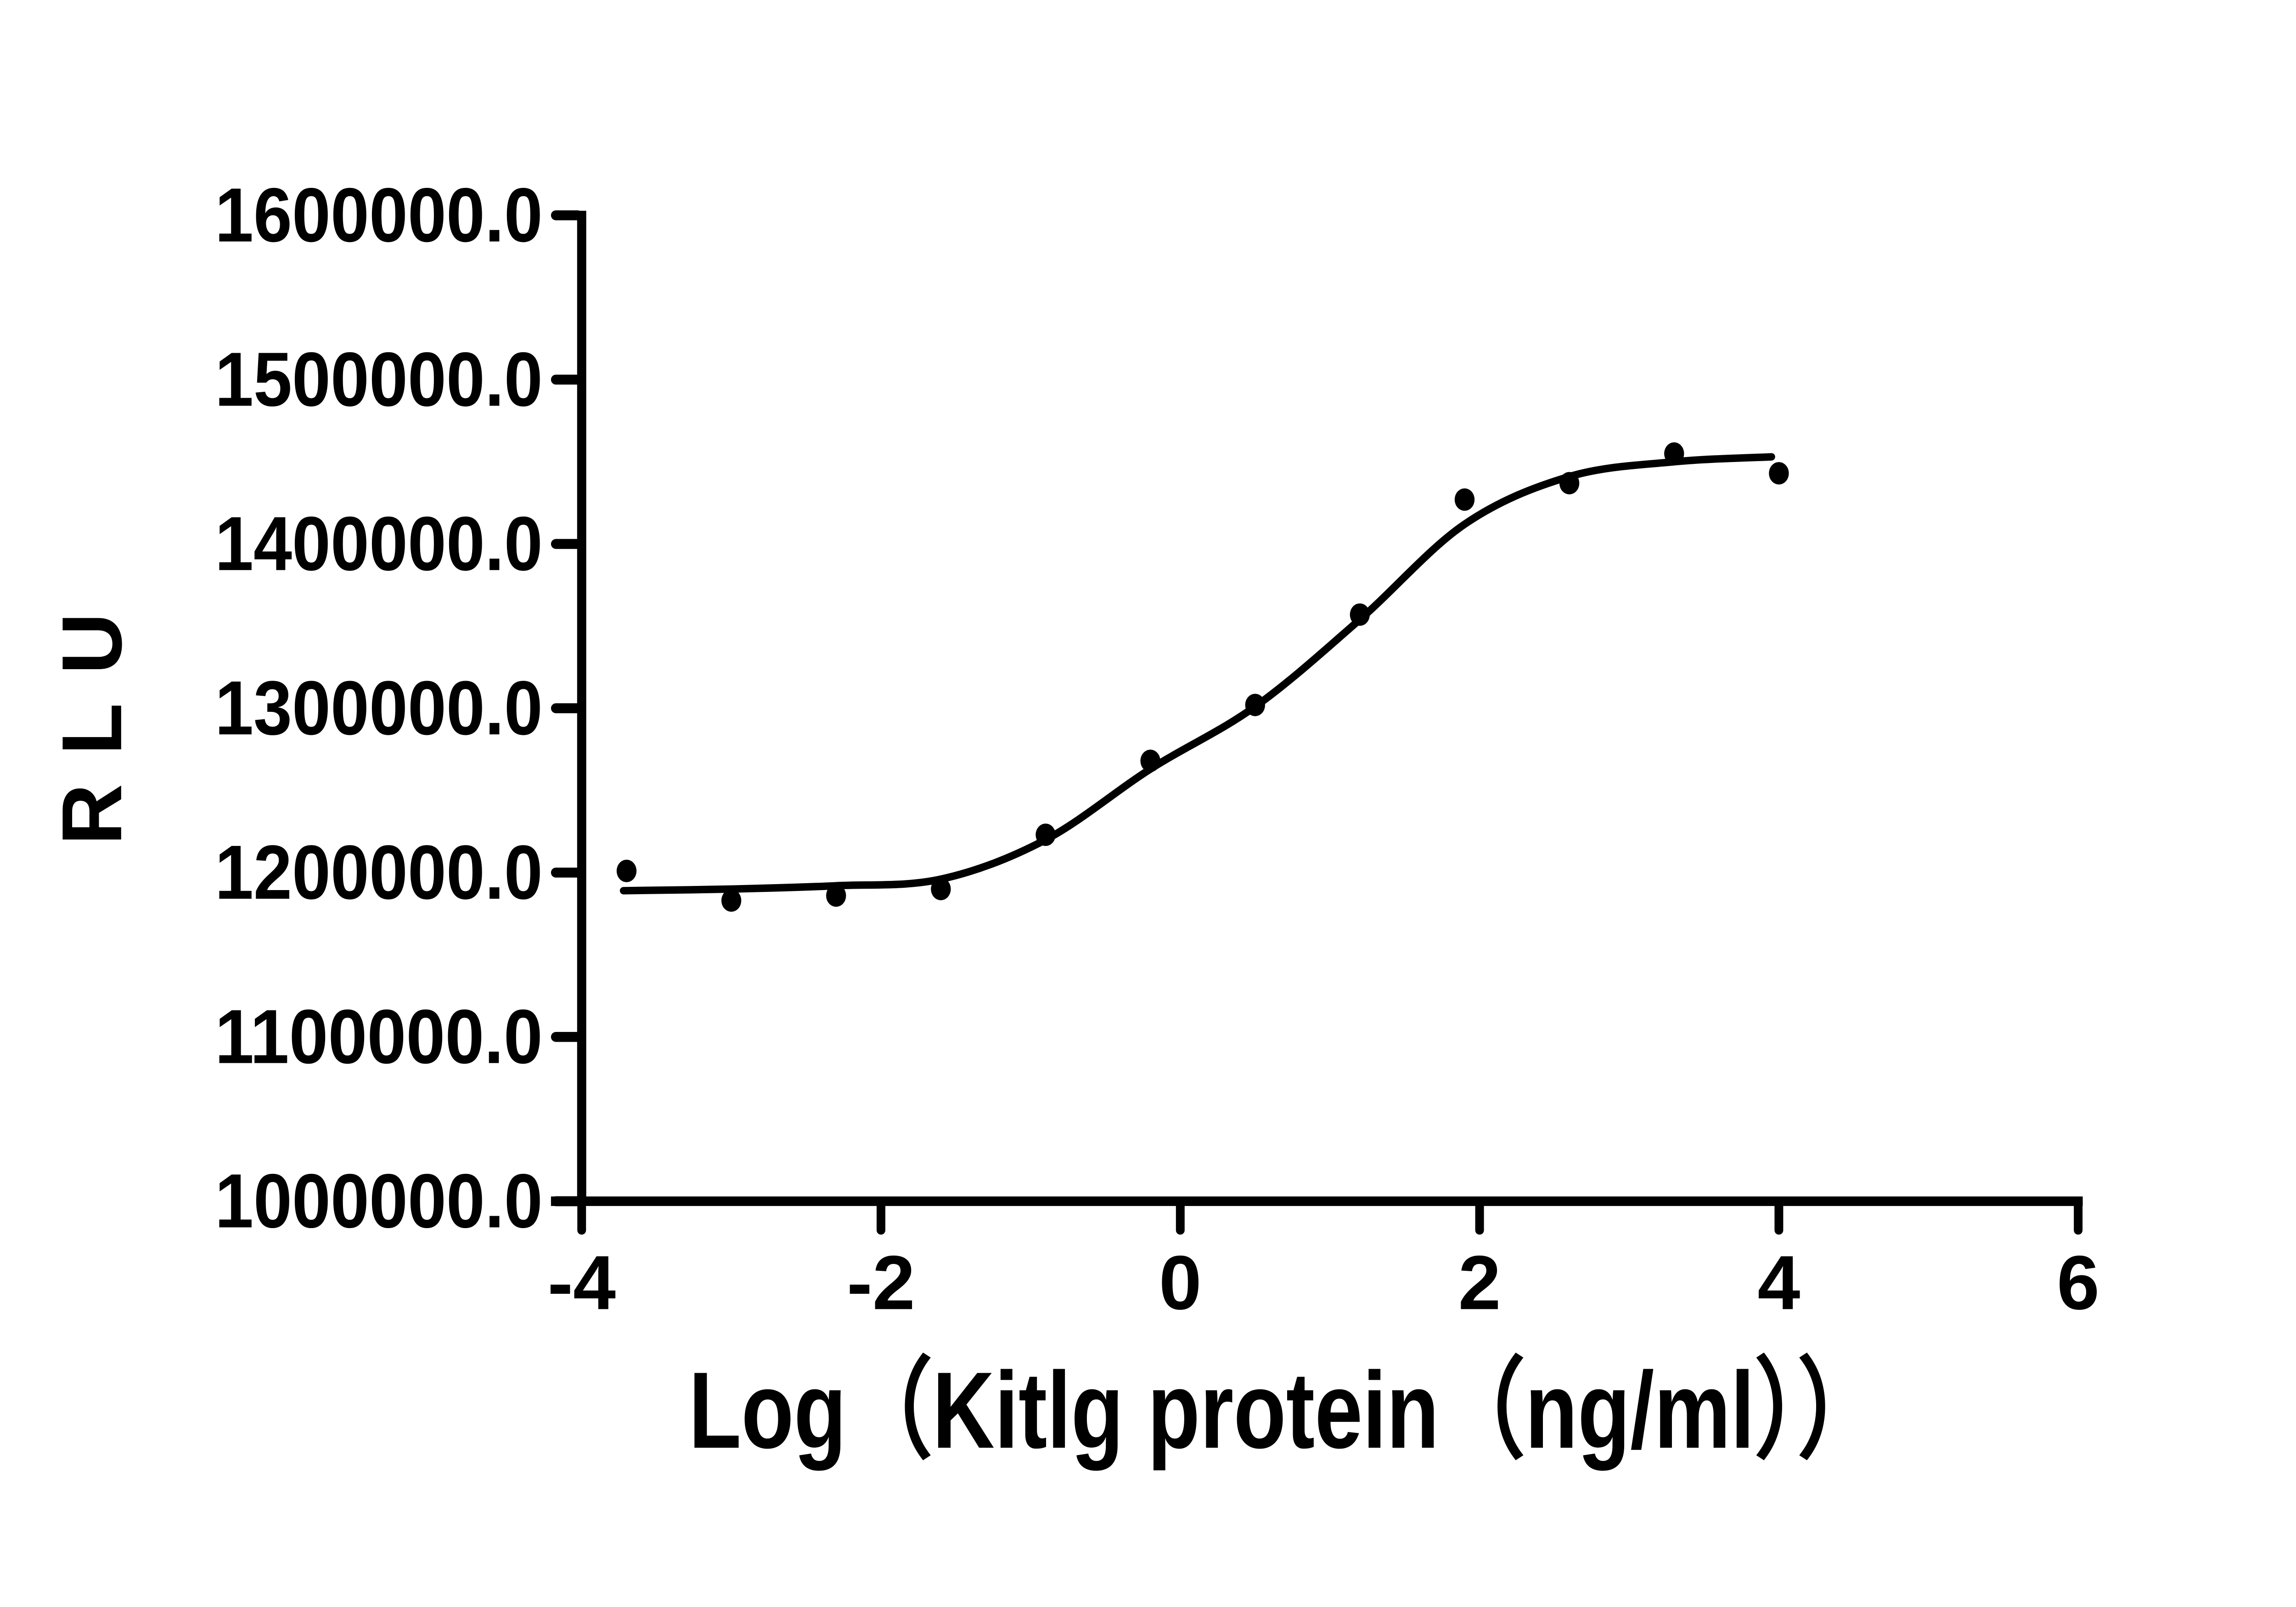  What do you see at coordinates (1323, 1282) in the screenshot?
I see `x-tick-labels-group: -4 -2 0 2 4 6` at bounding box center [1323, 1282].